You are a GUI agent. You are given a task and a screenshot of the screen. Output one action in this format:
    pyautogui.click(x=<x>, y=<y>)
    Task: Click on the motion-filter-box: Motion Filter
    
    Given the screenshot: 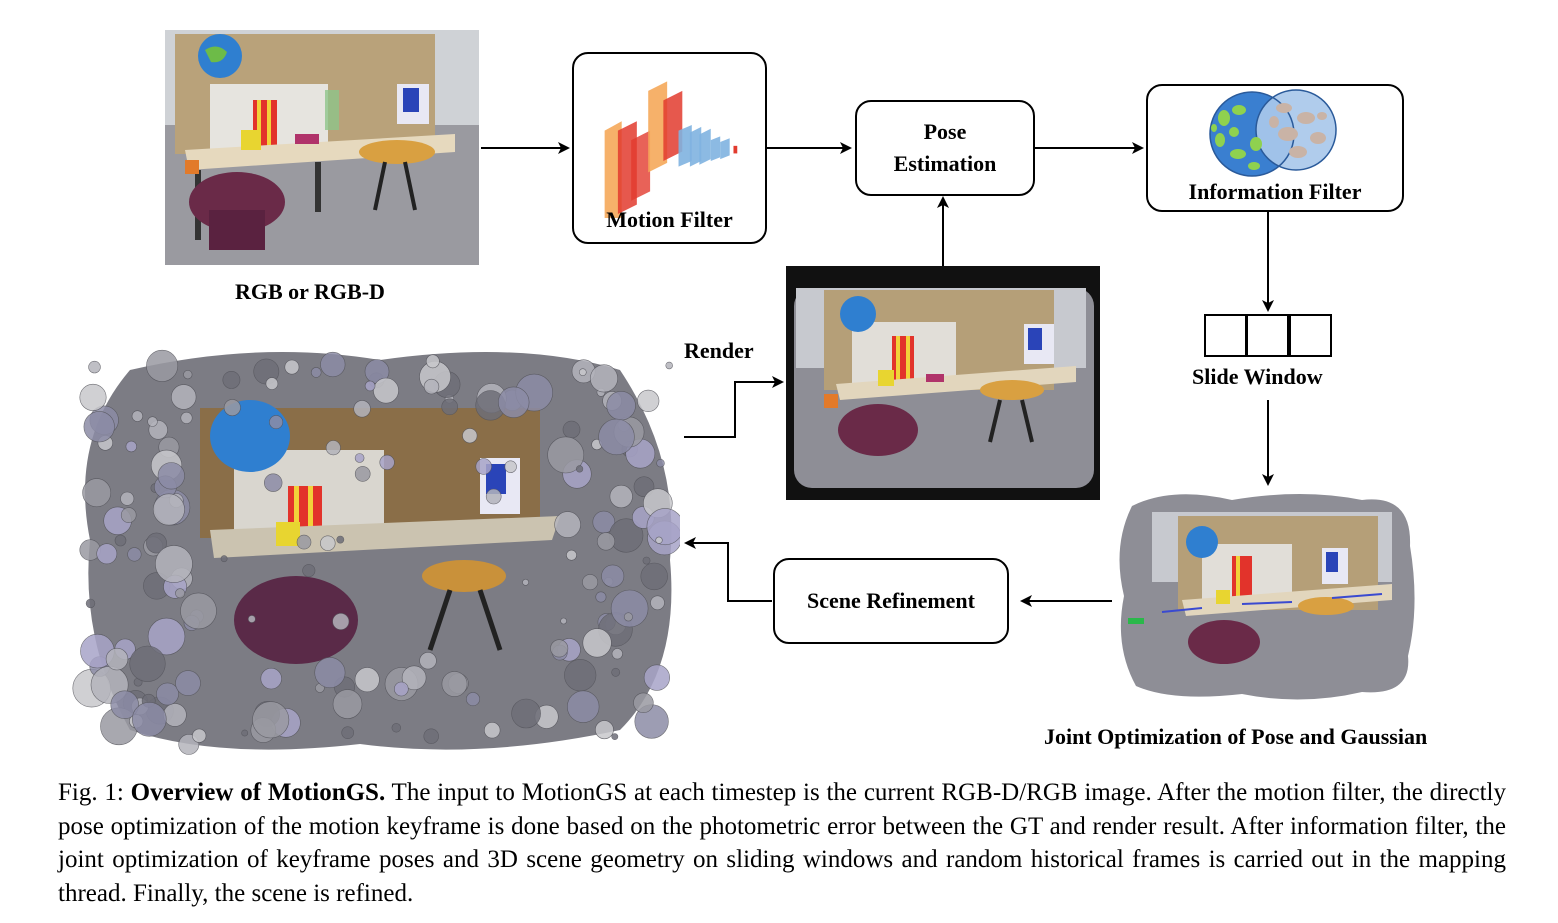 What is the action you would take?
    pyautogui.click(x=669, y=148)
    